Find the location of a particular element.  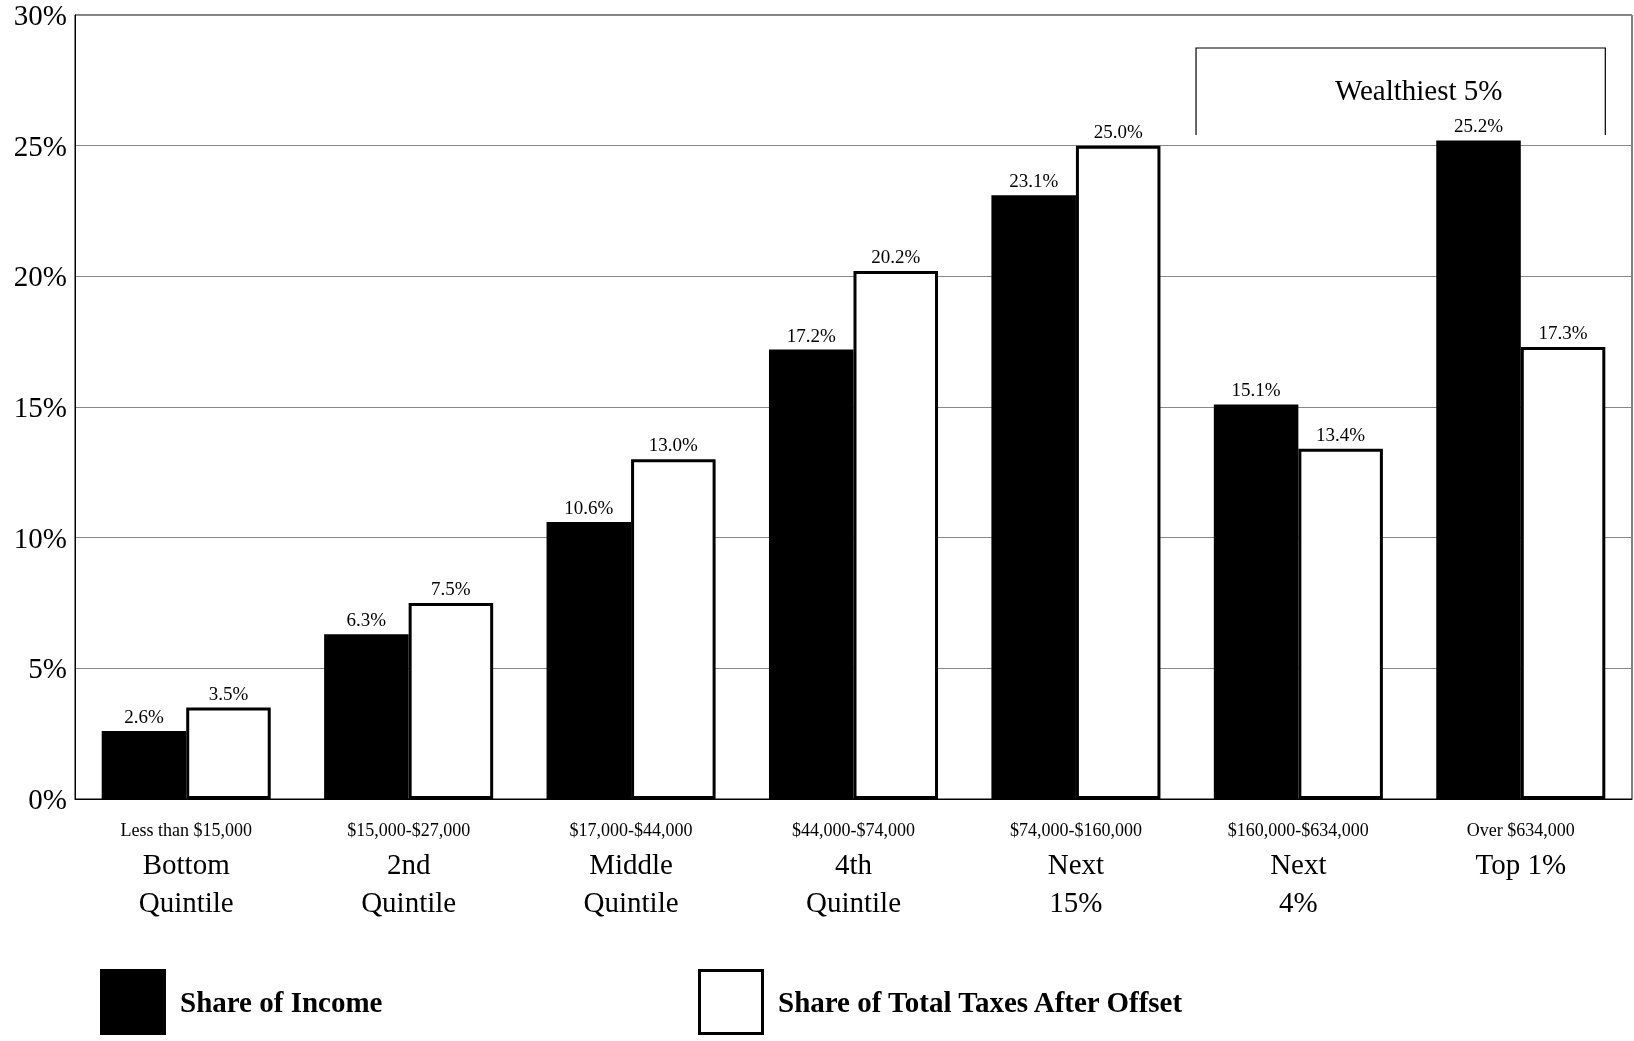

x-tick-label: $74,000-$160,000 Next 15% is located at coordinates (1075, 869).